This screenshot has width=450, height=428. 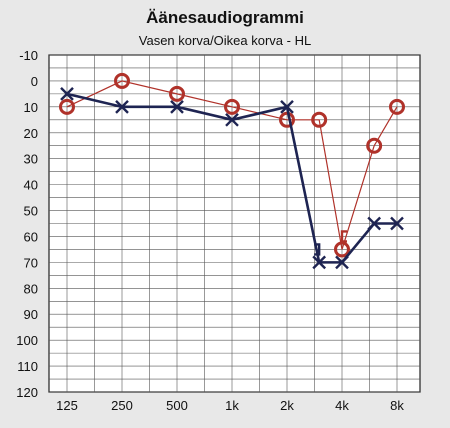 I want to click on y-tick-label: 70, so click(x=31, y=262).